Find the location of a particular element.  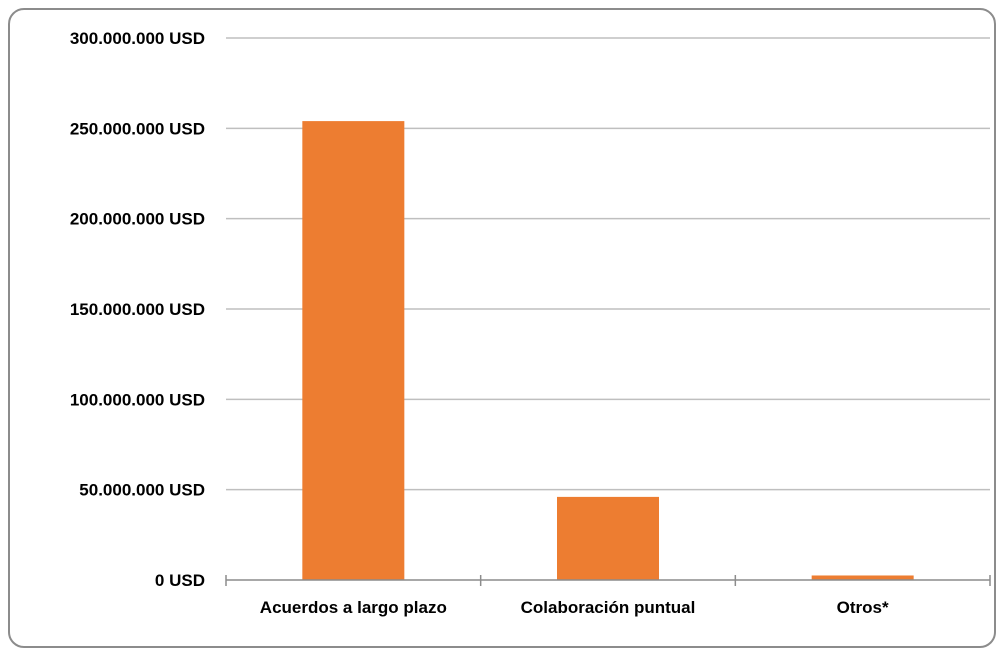

y-tick-label: 300.000.000 USD is located at coordinates (137, 38).